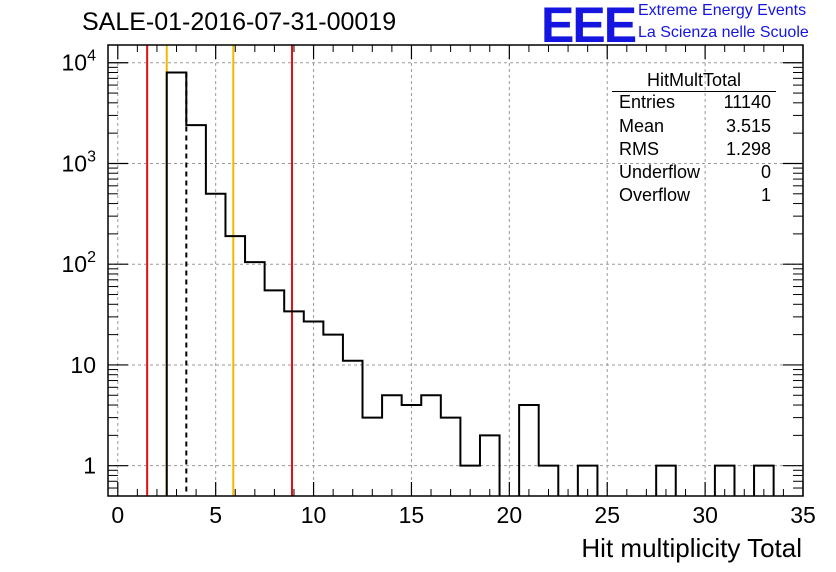 This screenshot has width=836, height=572. I want to click on stats-row-mean: Mean 3.515, so click(695, 127).